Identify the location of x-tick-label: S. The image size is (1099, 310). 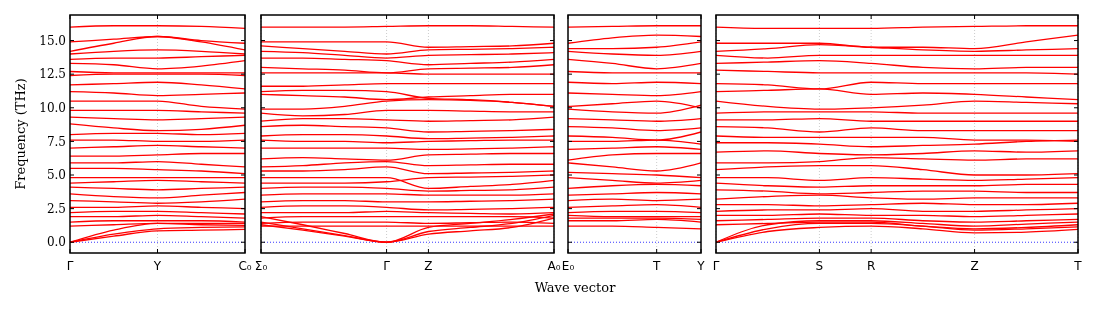
(819, 266).